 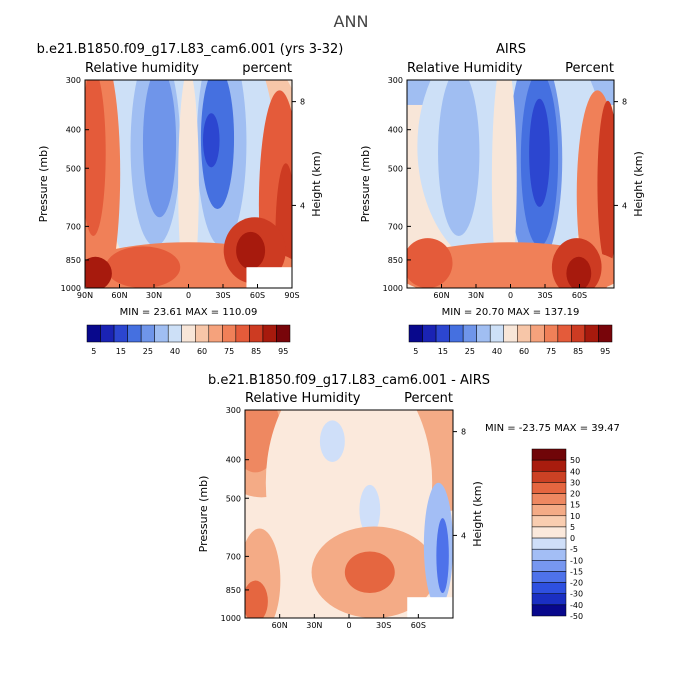 What do you see at coordinates (576, 605) in the screenshot?
I see `colorbar-tick-label: -40` at bounding box center [576, 605].